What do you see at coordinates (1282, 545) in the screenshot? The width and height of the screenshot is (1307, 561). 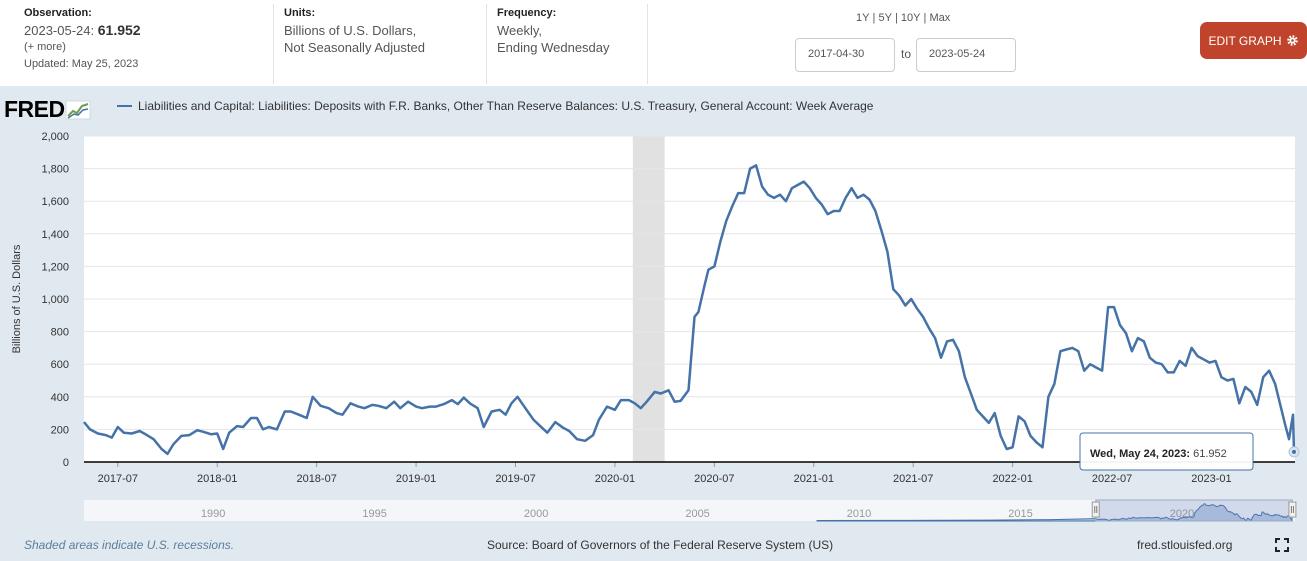 I see `fullscreen-icon` at bounding box center [1282, 545].